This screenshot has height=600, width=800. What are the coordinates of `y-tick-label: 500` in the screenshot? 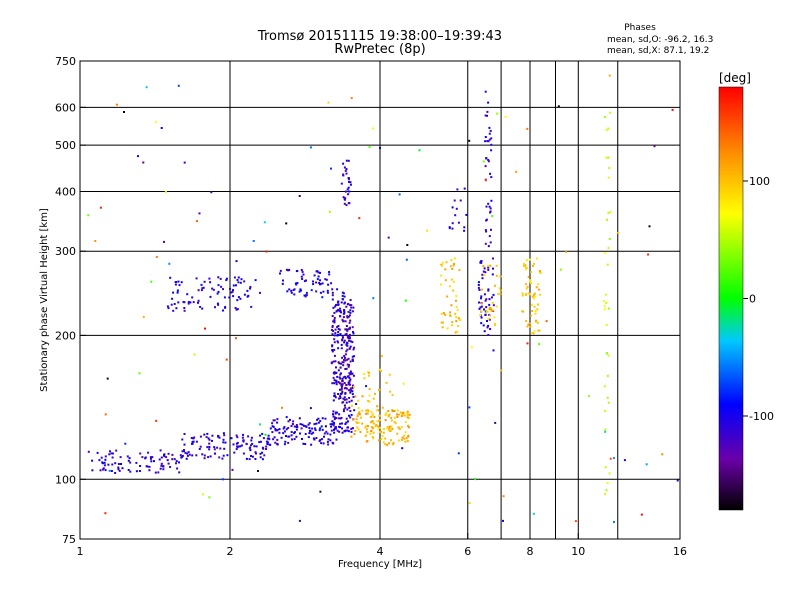 It's located at (65, 145).